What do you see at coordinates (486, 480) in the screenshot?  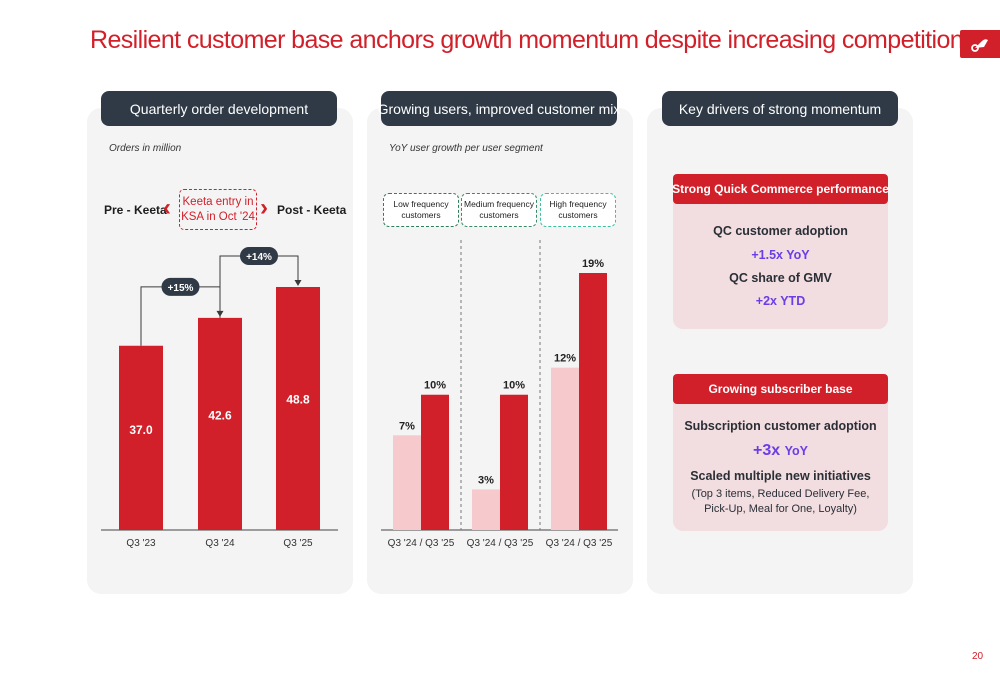 I see `user-growth-value-label: 3%` at bounding box center [486, 480].